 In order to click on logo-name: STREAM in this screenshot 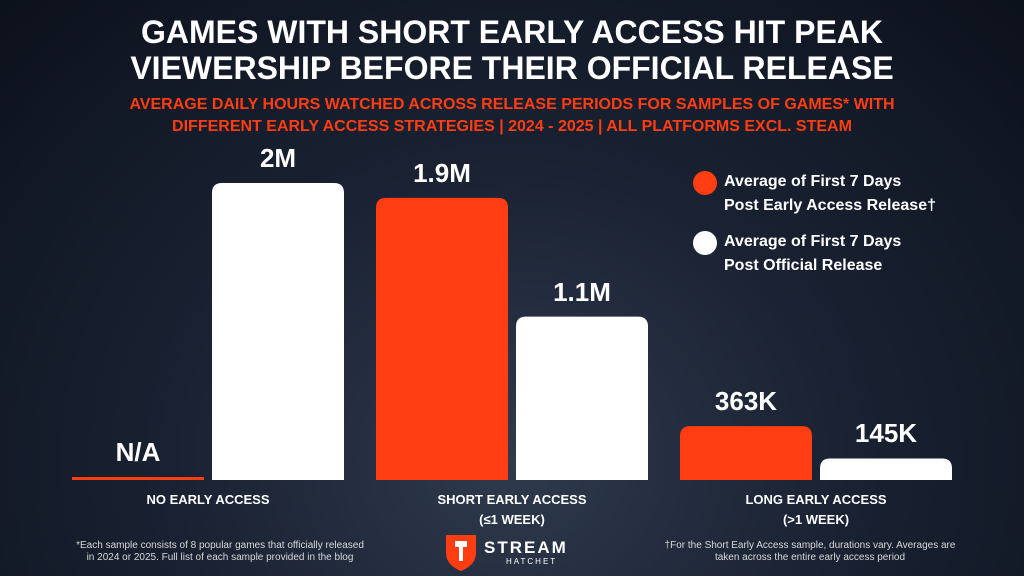, I will do `click(526, 547)`.